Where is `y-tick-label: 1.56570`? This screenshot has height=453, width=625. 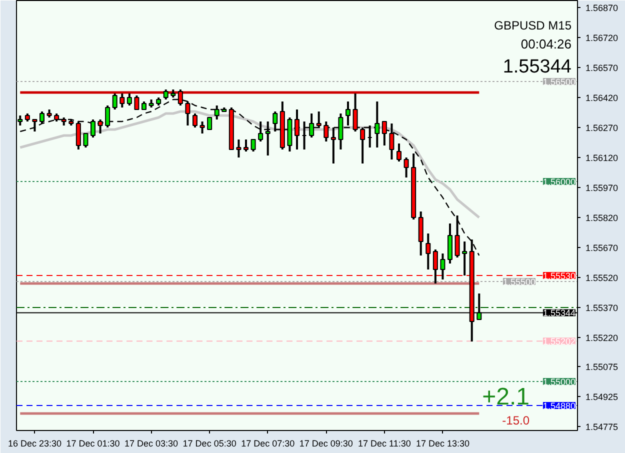 y-tick-label: 1.56570 is located at coordinates (602, 68).